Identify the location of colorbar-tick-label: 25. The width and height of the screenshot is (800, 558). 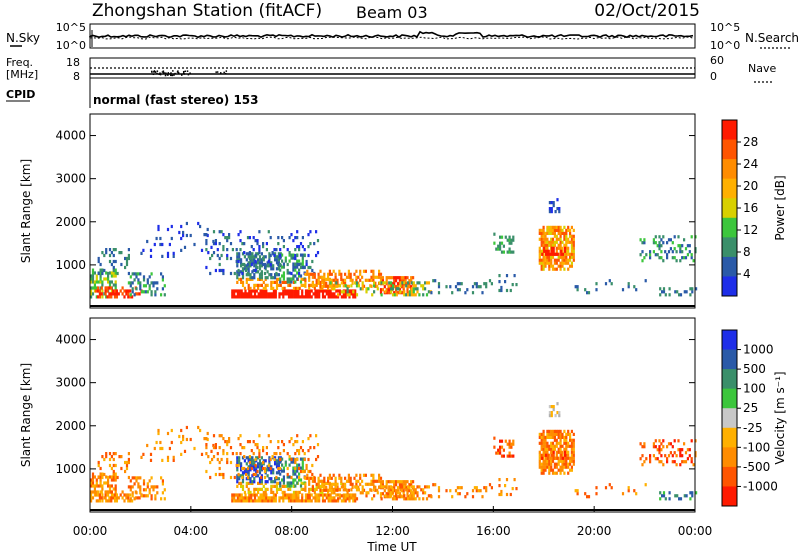
(750, 408).